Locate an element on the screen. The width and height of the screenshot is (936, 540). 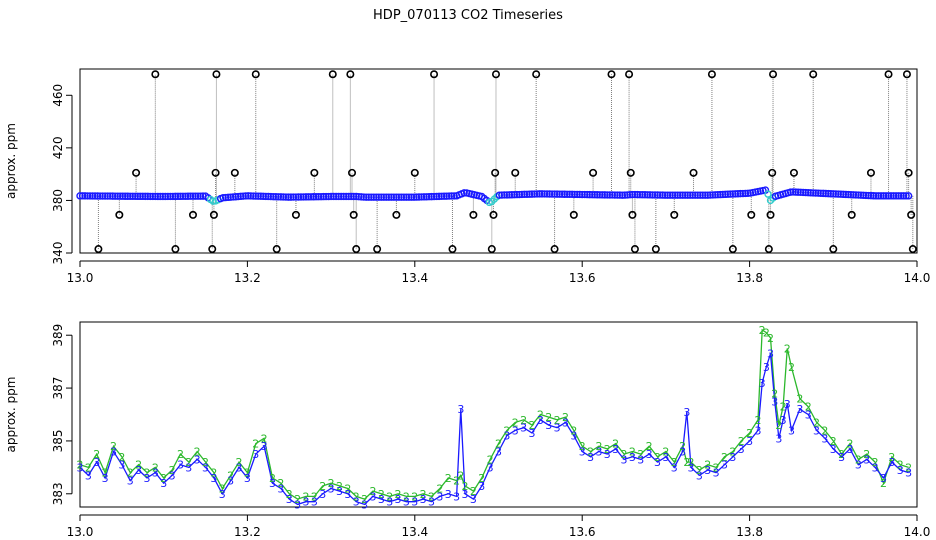
bottom-panel-x-tick-label: 13.0 is located at coordinates (80, 532).